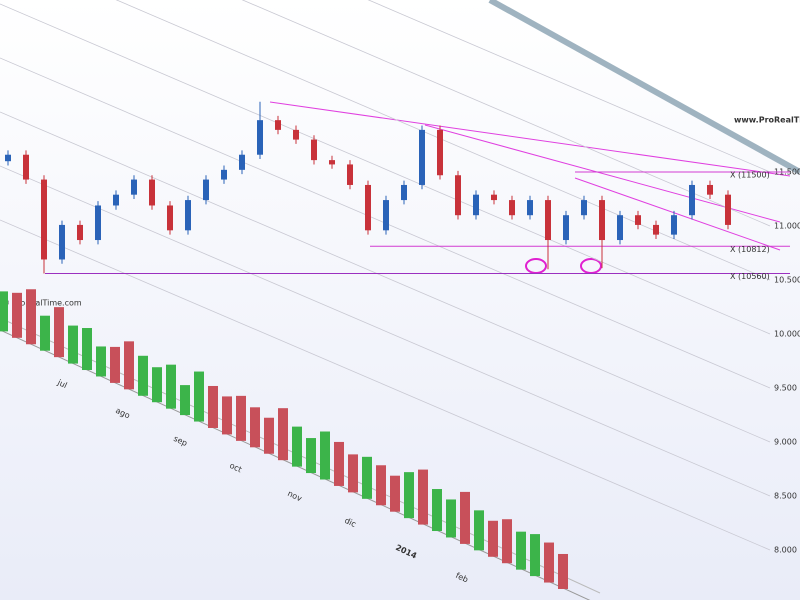  Describe the element at coordinates (750, 276) in the screenshot. I see `level-label: X (10560)` at that location.